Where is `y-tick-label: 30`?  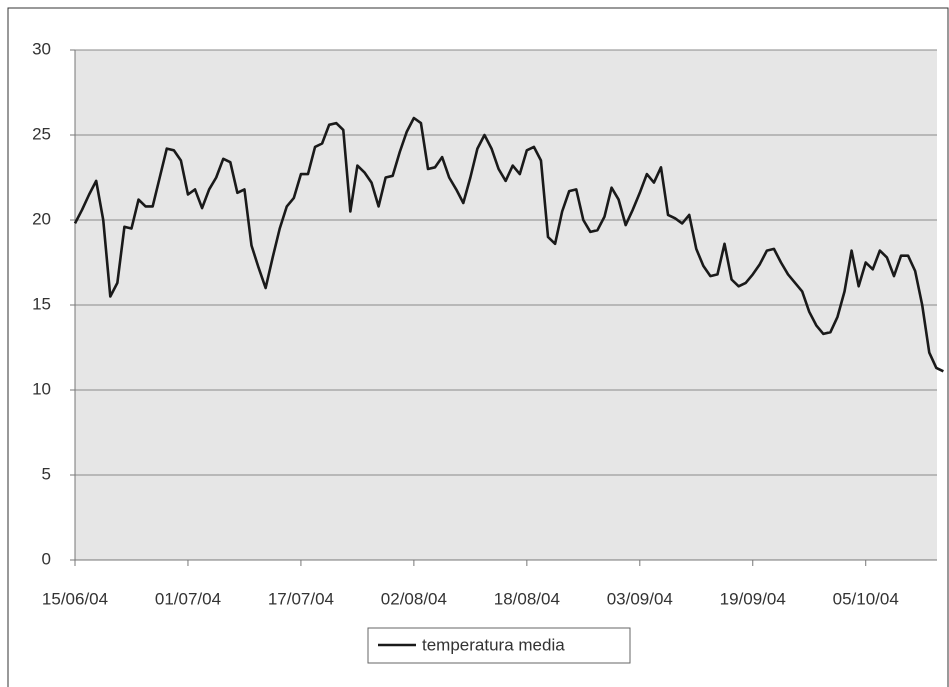 y-tick-label: 30 is located at coordinates (41, 48).